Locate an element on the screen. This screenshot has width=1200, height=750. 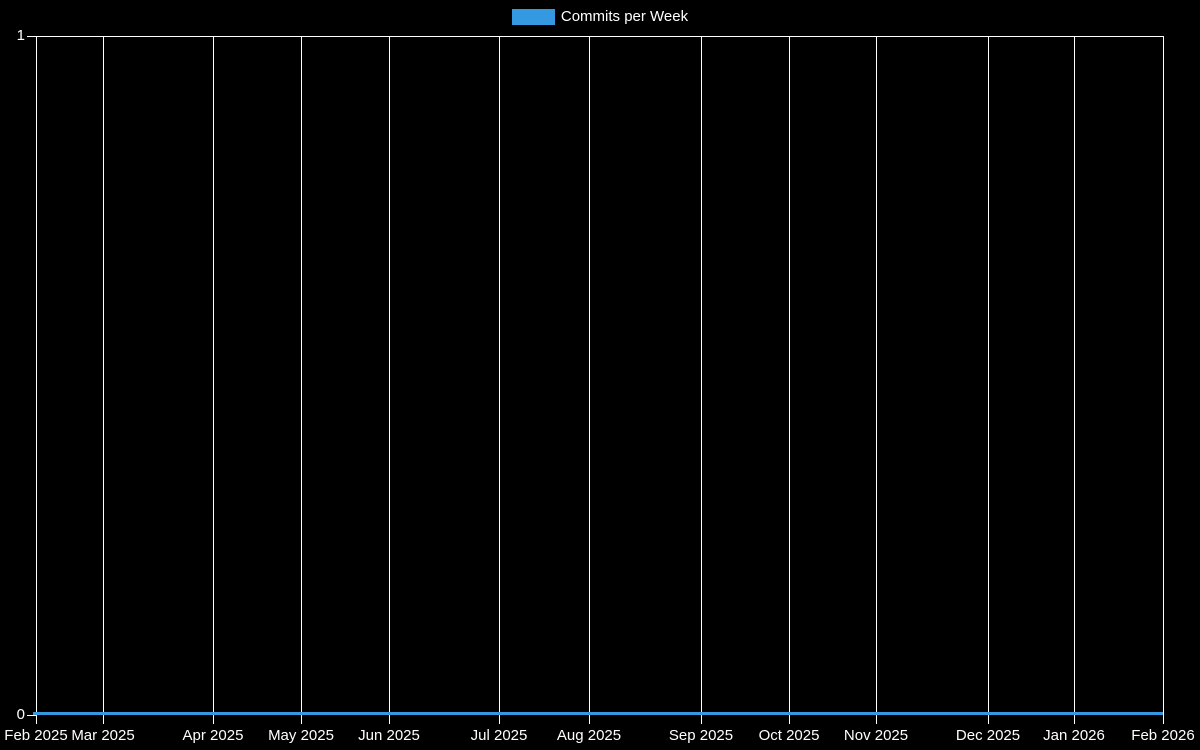
x-tick-label: Sep 2025 is located at coordinates (701, 735).